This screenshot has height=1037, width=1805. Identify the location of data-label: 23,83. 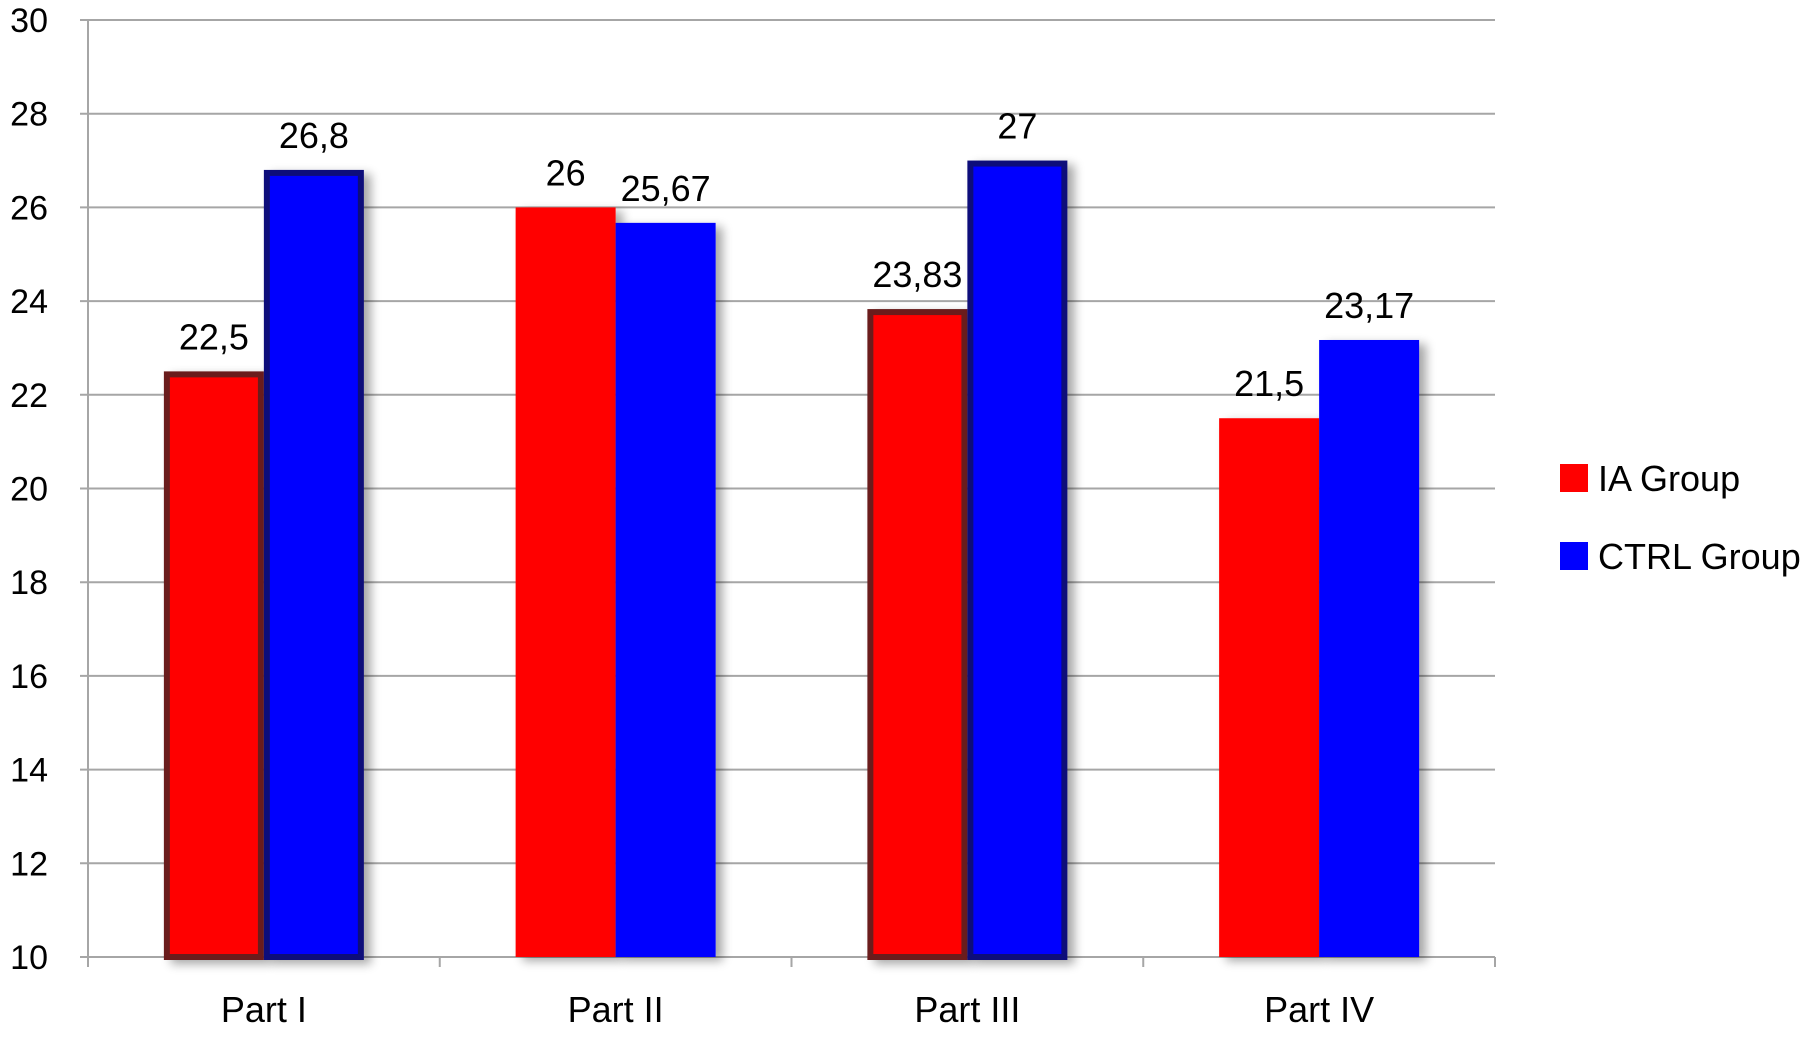
(917, 274).